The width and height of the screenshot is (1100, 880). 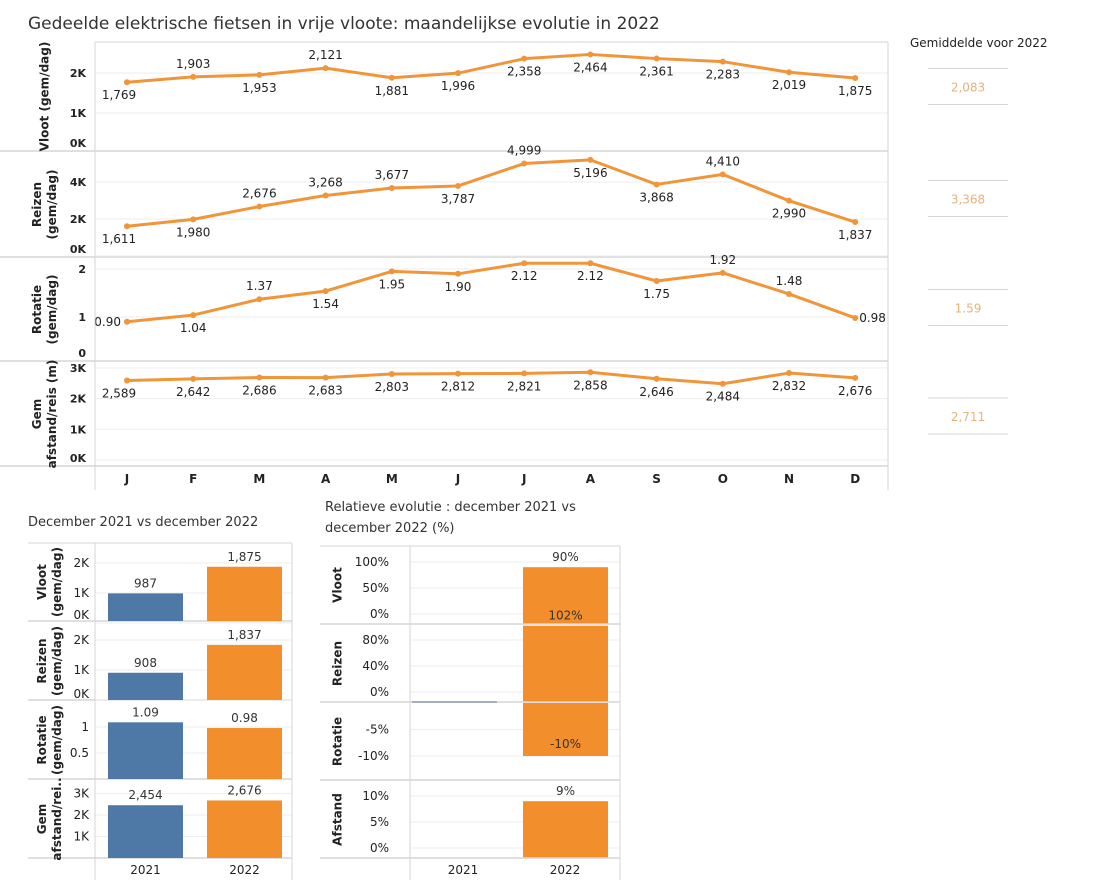 I want to click on bar-label: 9%, so click(x=565, y=791).